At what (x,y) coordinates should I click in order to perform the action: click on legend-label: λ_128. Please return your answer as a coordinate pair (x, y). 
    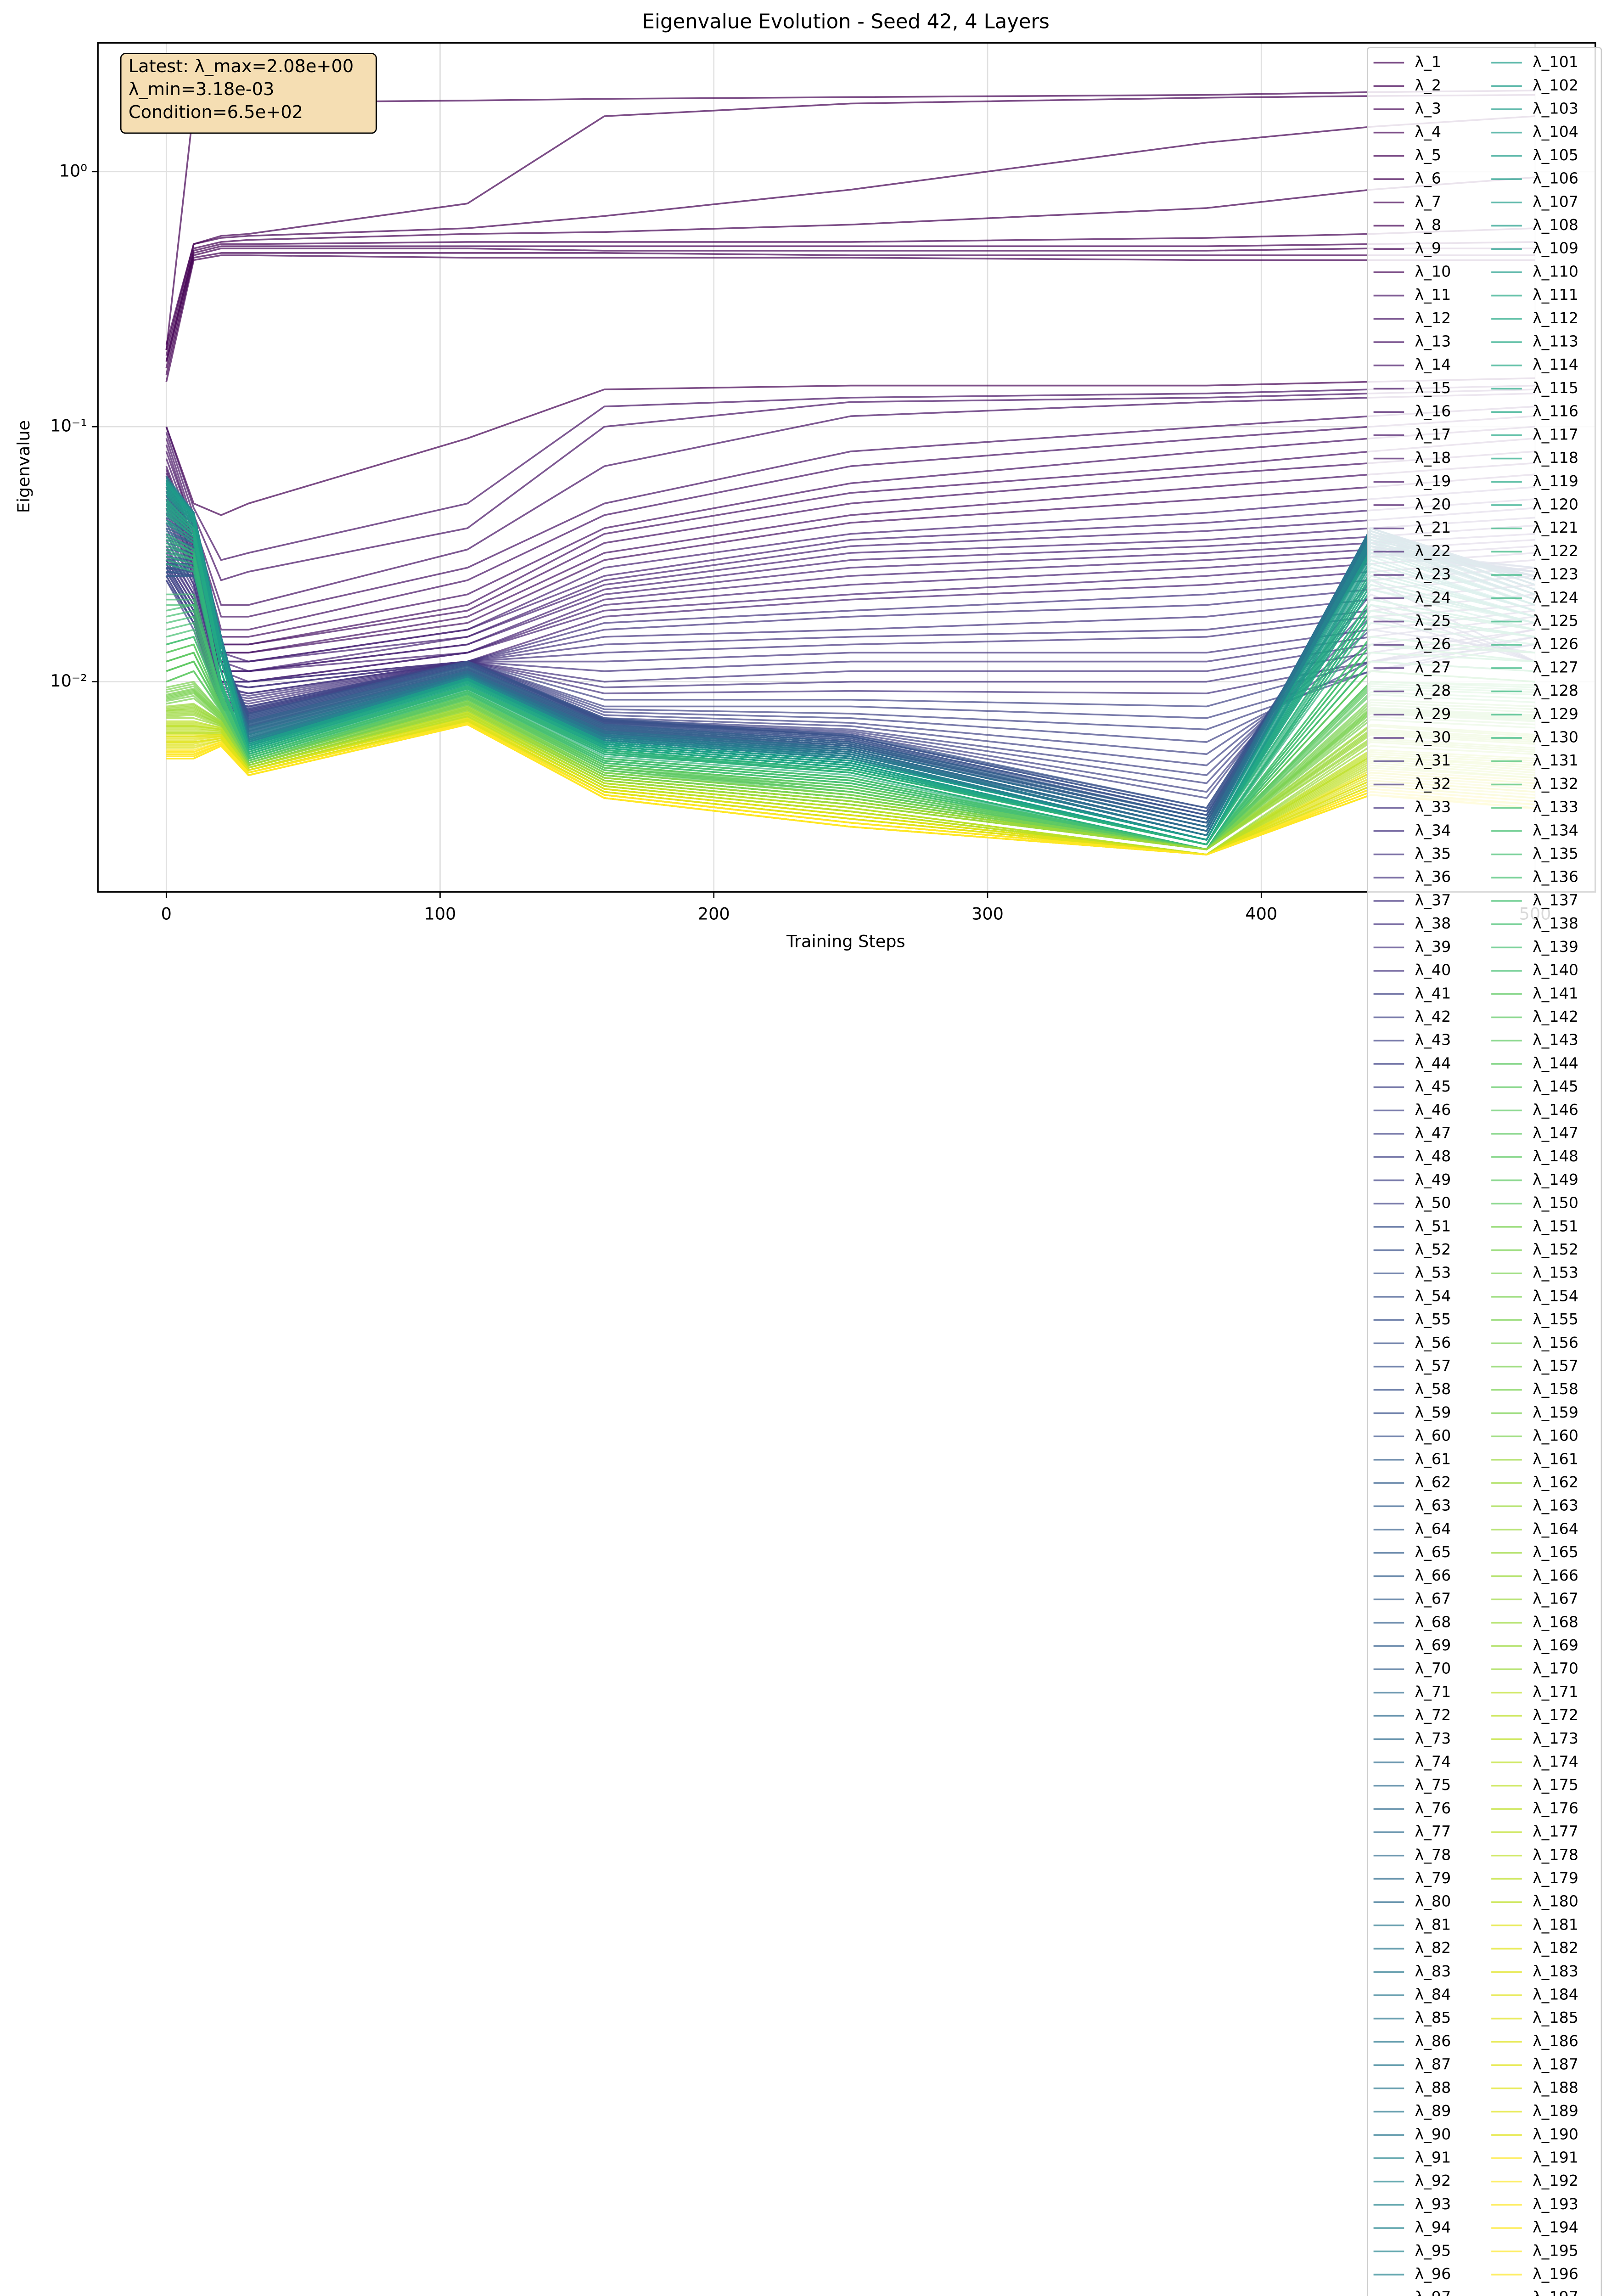
    Looking at the image, I should click on (1555, 690).